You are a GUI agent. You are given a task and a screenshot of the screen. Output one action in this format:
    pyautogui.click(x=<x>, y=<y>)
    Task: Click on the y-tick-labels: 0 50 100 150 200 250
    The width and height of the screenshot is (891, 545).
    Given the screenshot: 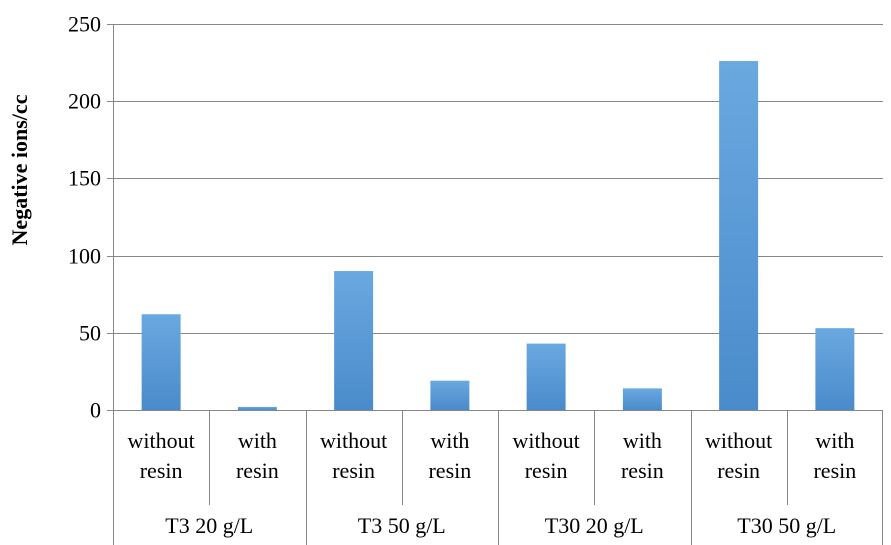 What is the action you would take?
    pyautogui.click(x=84, y=217)
    